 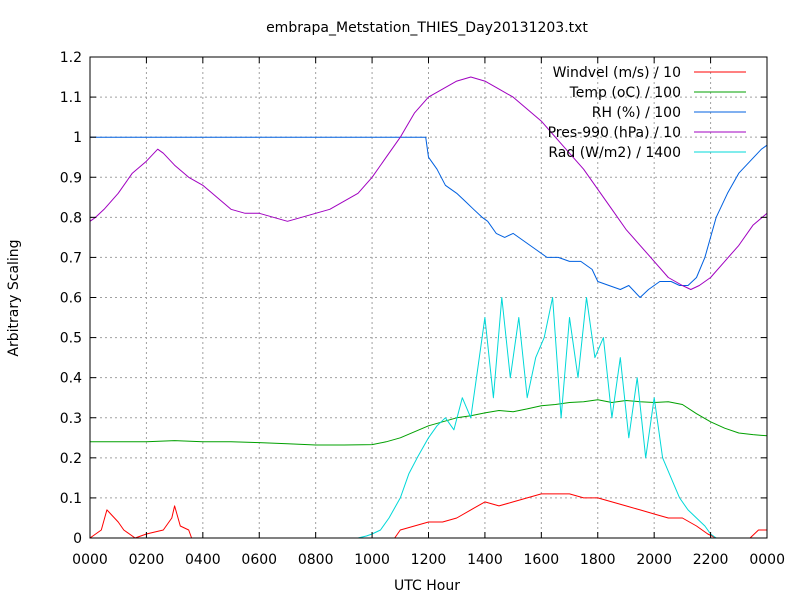 What do you see at coordinates (77, 138) in the screenshot?
I see `y-tick-label: 1` at bounding box center [77, 138].